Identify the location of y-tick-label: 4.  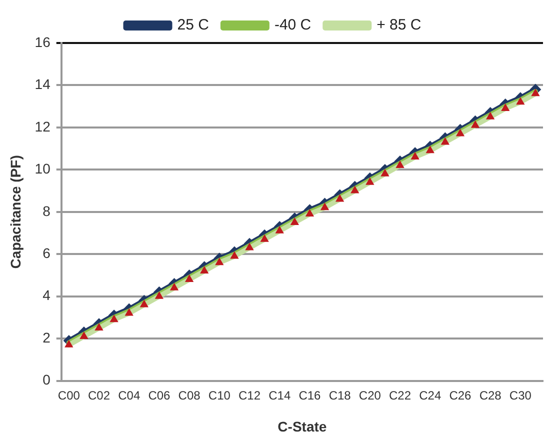
(46, 295).